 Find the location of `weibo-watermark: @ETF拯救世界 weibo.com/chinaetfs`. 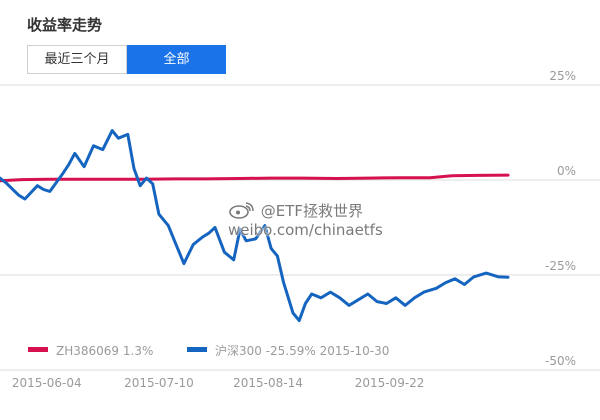

weibo-watermark: @ETF拯救世界 weibo.com/chinaetfs is located at coordinates (305, 220).